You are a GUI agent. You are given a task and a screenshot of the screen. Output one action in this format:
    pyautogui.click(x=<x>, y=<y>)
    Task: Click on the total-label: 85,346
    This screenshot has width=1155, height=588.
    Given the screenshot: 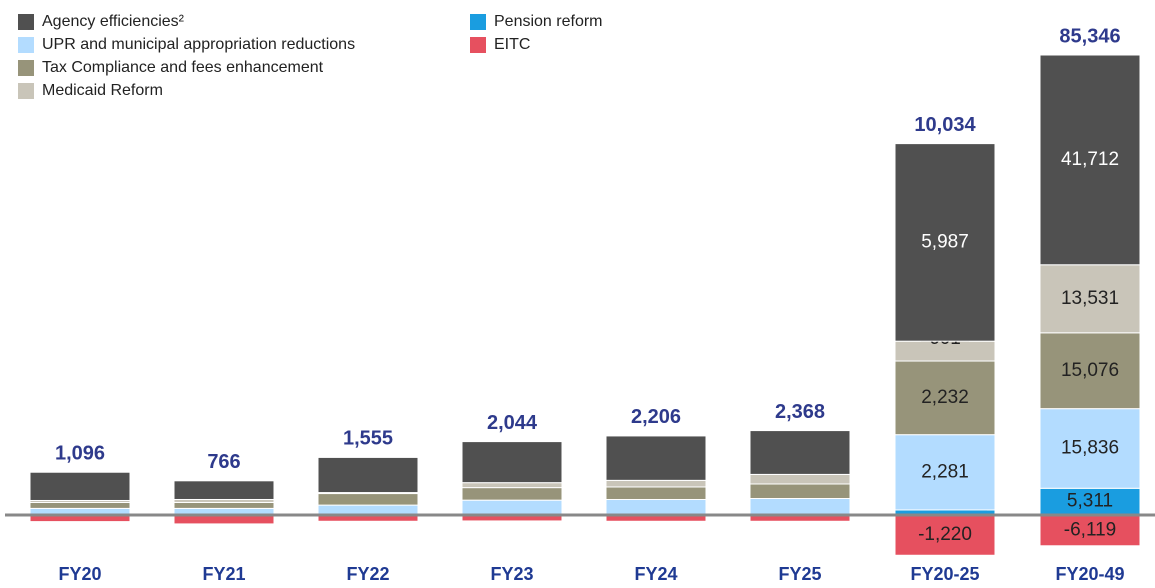 What is the action you would take?
    pyautogui.click(x=1089, y=36)
    